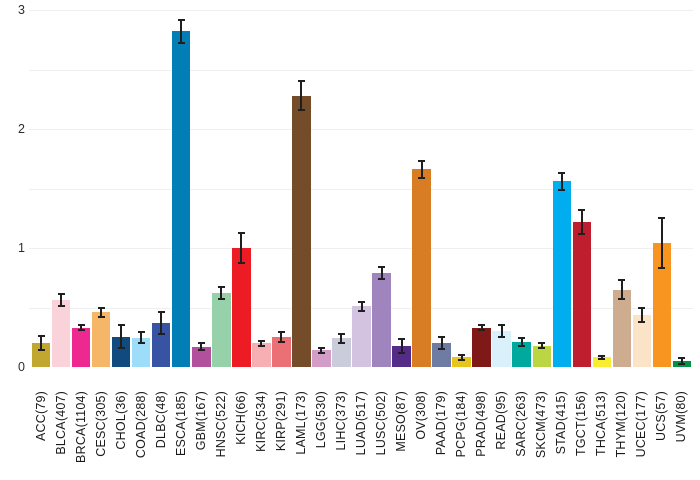 This screenshot has height=480, width=700. Describe the element at coordinates (601, 424) in the screenshot. I see `x-tick-label: THCA(513)` at that location.